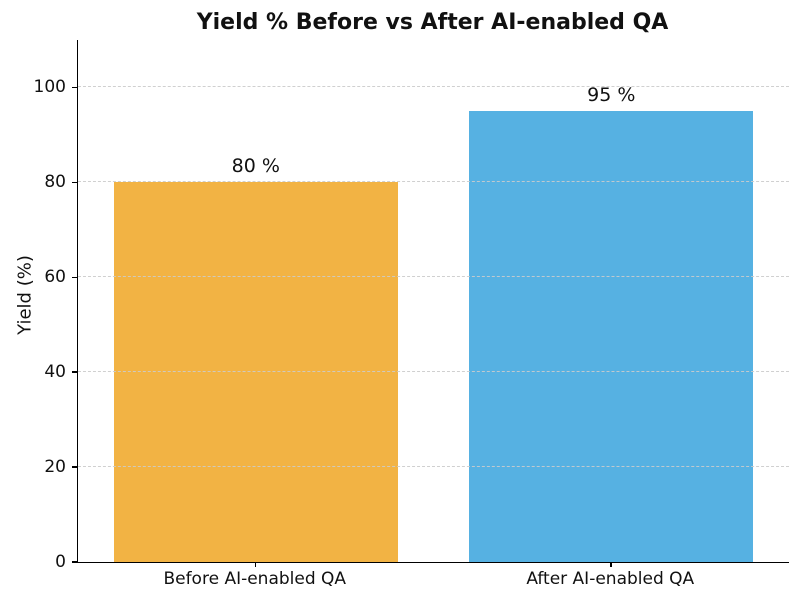  I want to click on bar-value-label: 80 %, so click(255, 166).